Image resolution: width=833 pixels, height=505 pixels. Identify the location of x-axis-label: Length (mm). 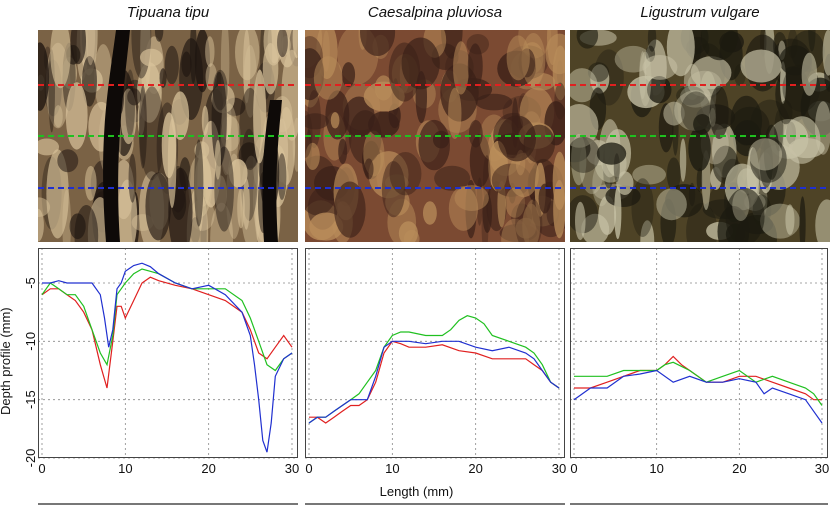
(416, 491).